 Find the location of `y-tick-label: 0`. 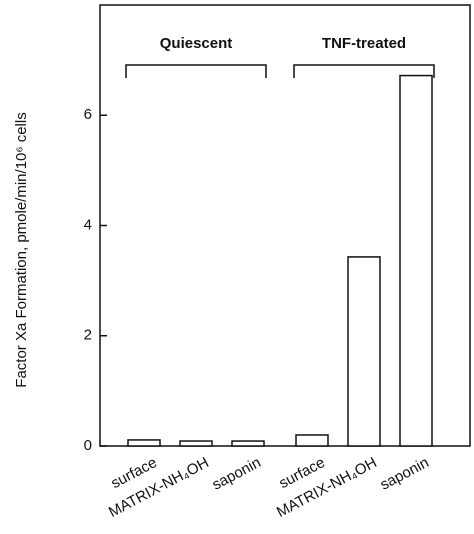

y-tick-label: 0 is located at coordinates (88, 445).